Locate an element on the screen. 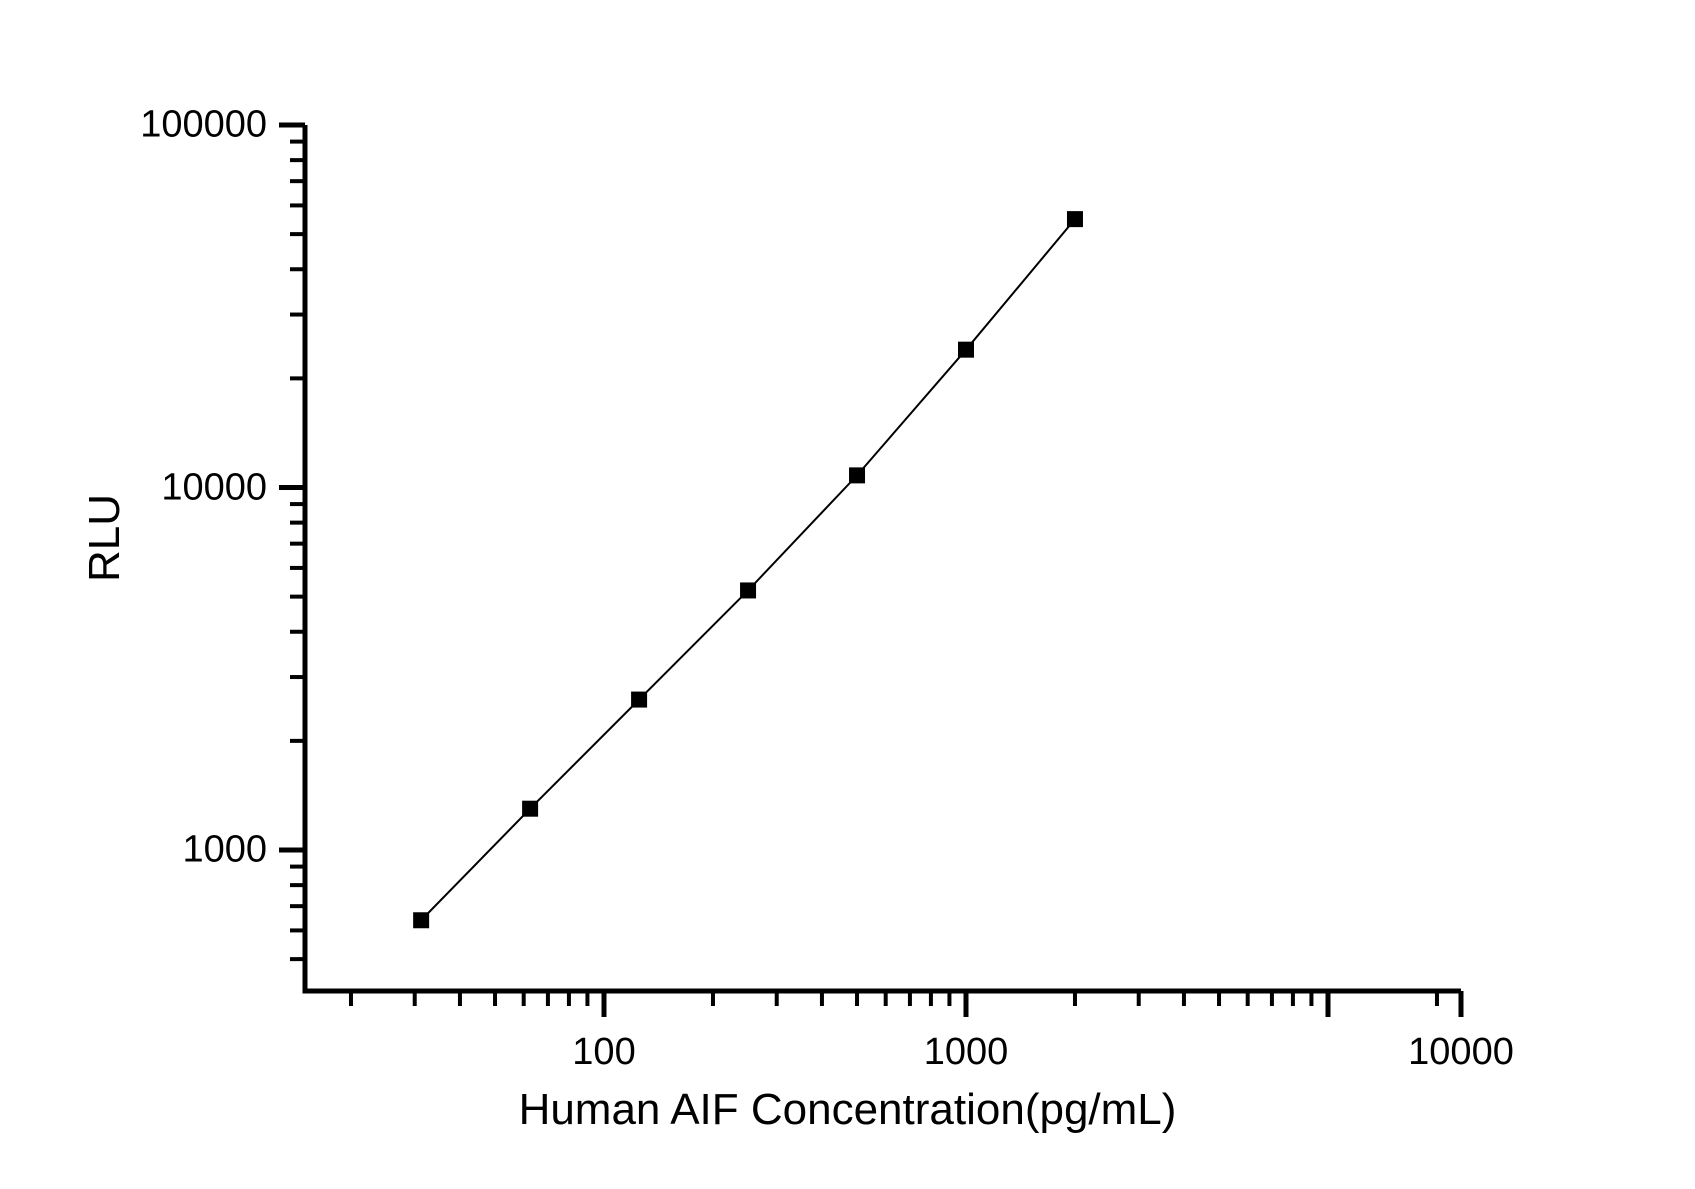 The image size is (1695, 1189). x-tick-label: 10000 is located at coordinates (1461, 1052).